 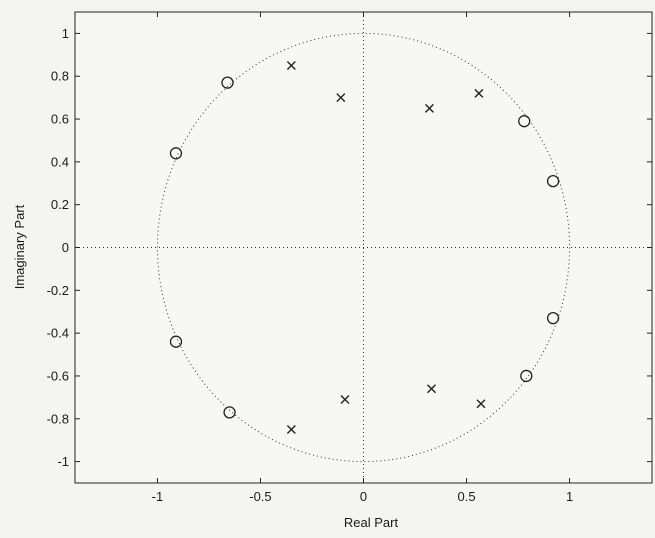 I want to click on y-tick-label: 0.8, so click(x=60, y=76).